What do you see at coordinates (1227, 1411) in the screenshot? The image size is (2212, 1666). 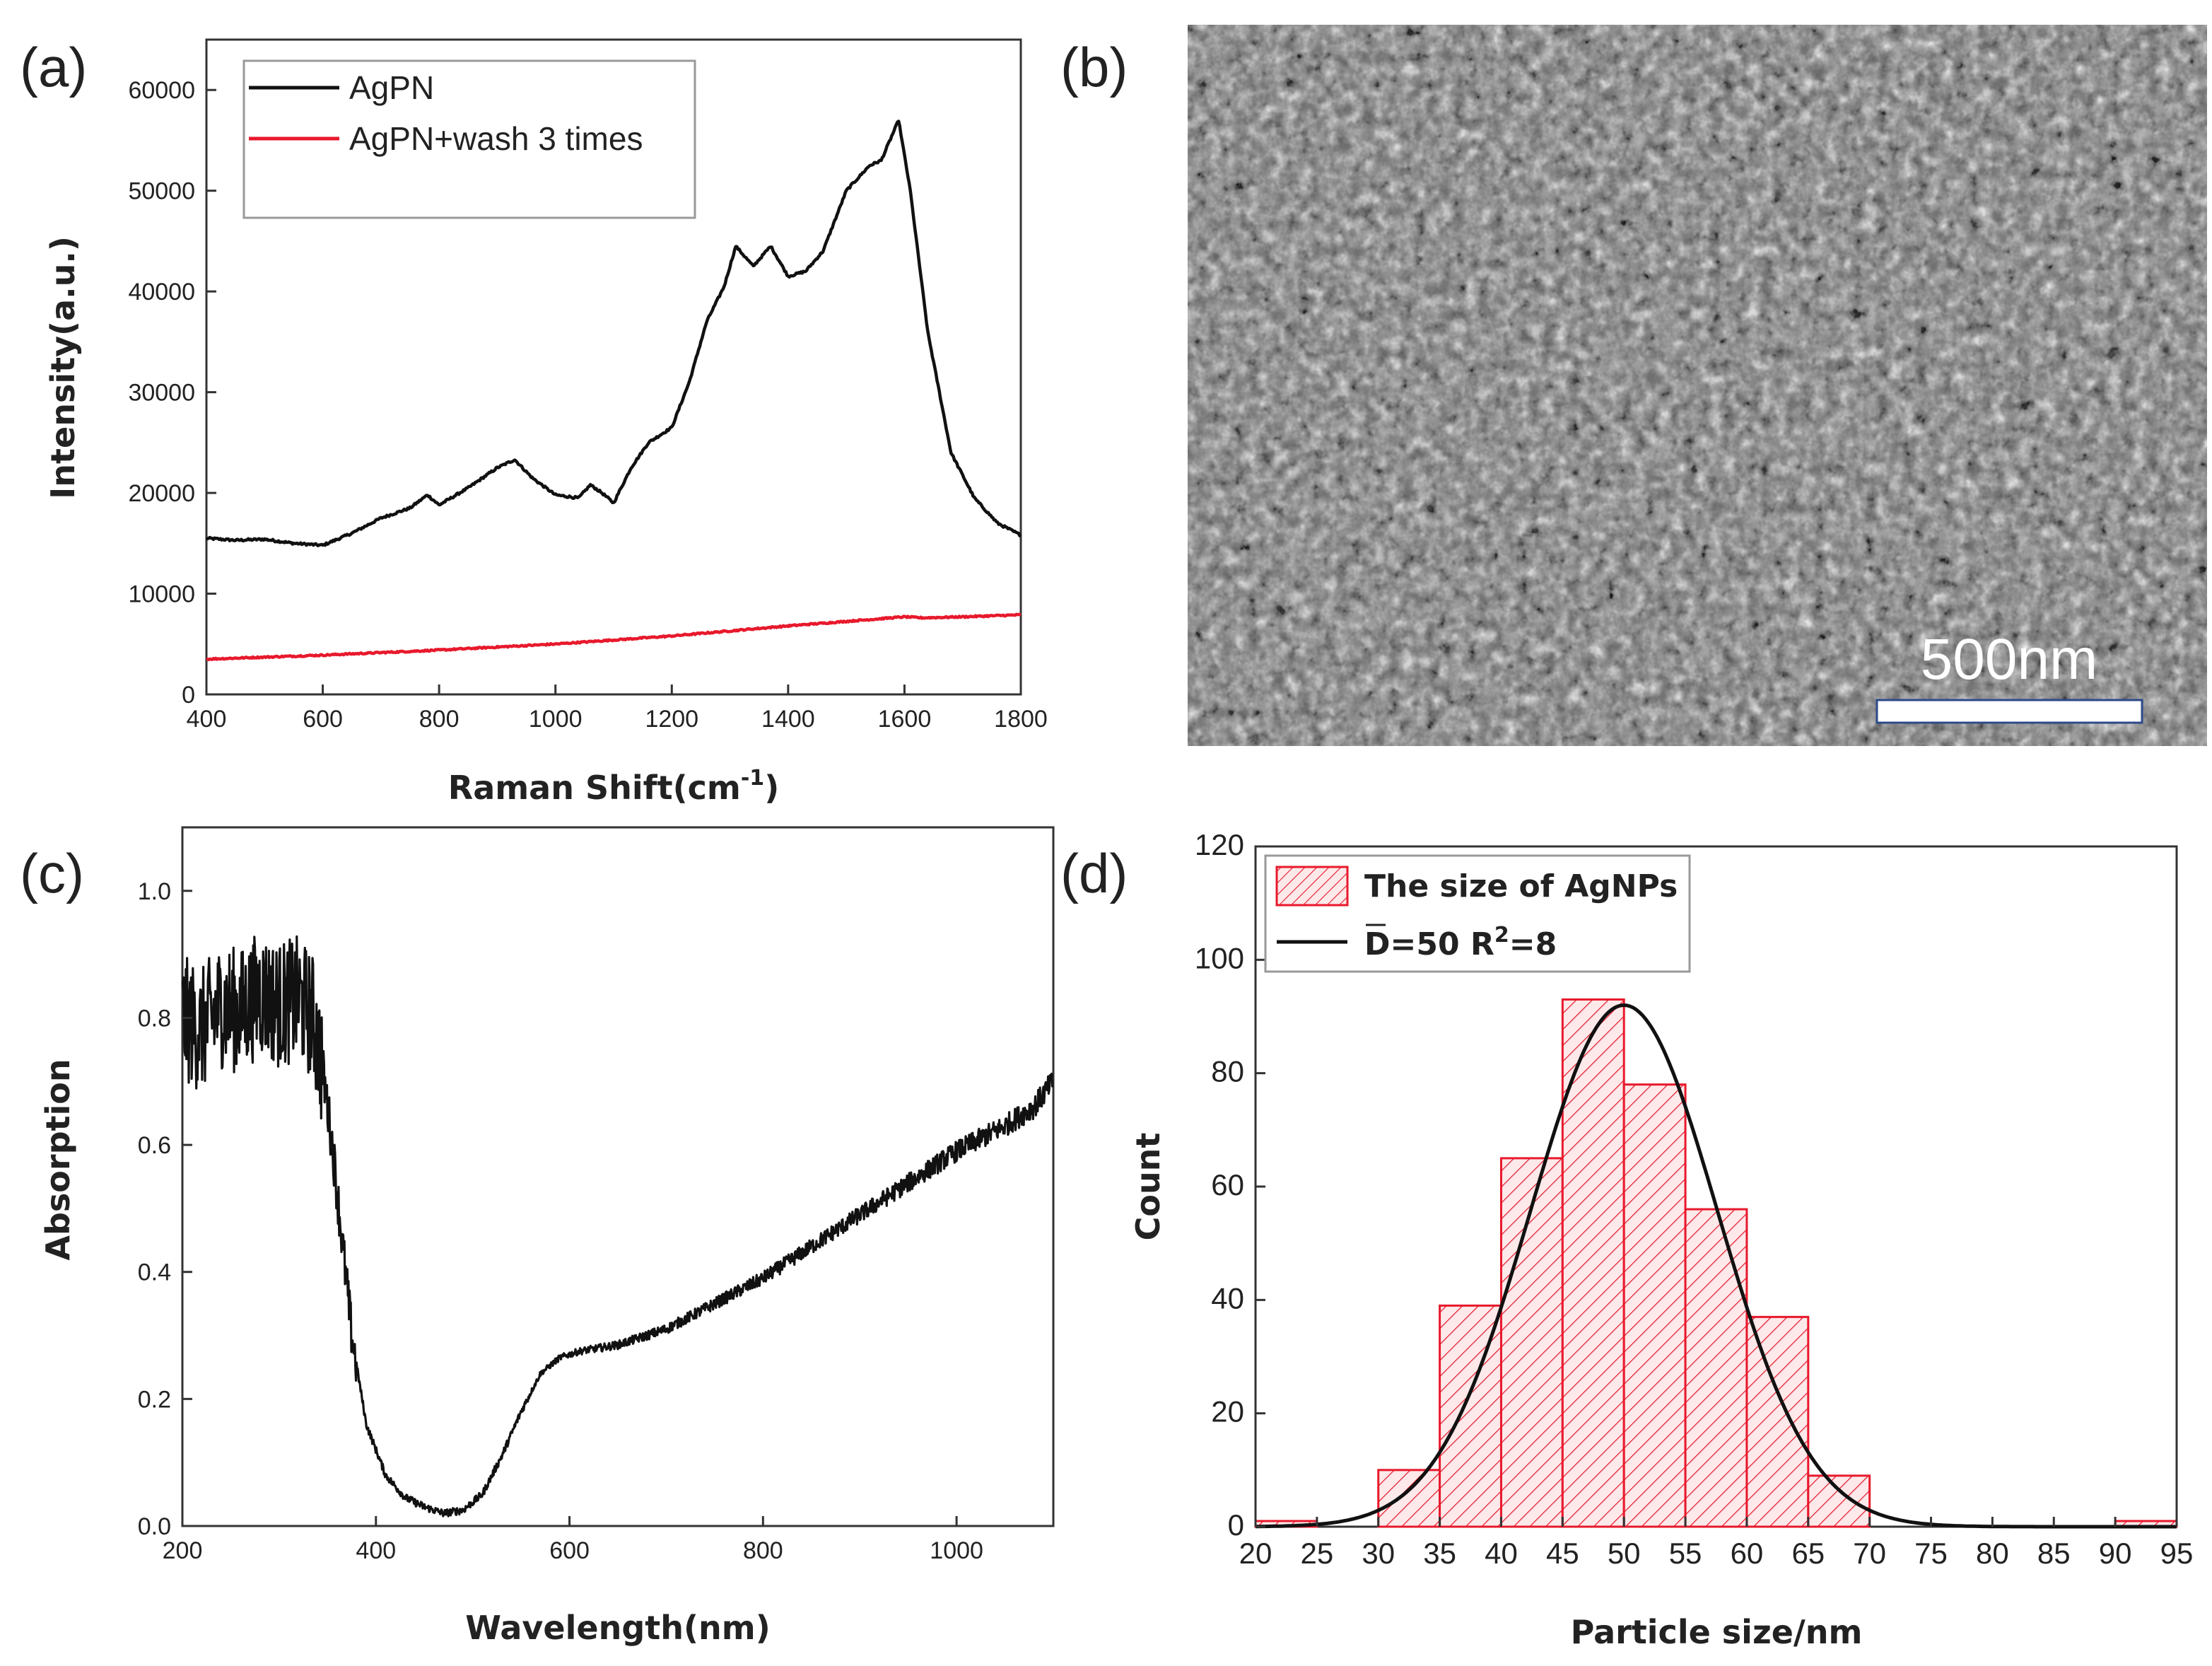 I see `panel-d-y-tick-label: 20` at bounding box center [1227, 1411].